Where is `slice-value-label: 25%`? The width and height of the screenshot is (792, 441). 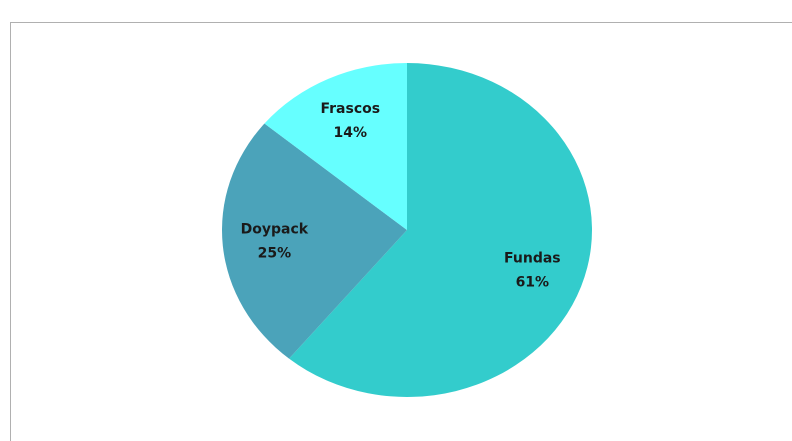 slice-value-label: 25% is located at coordinates (275, 253).